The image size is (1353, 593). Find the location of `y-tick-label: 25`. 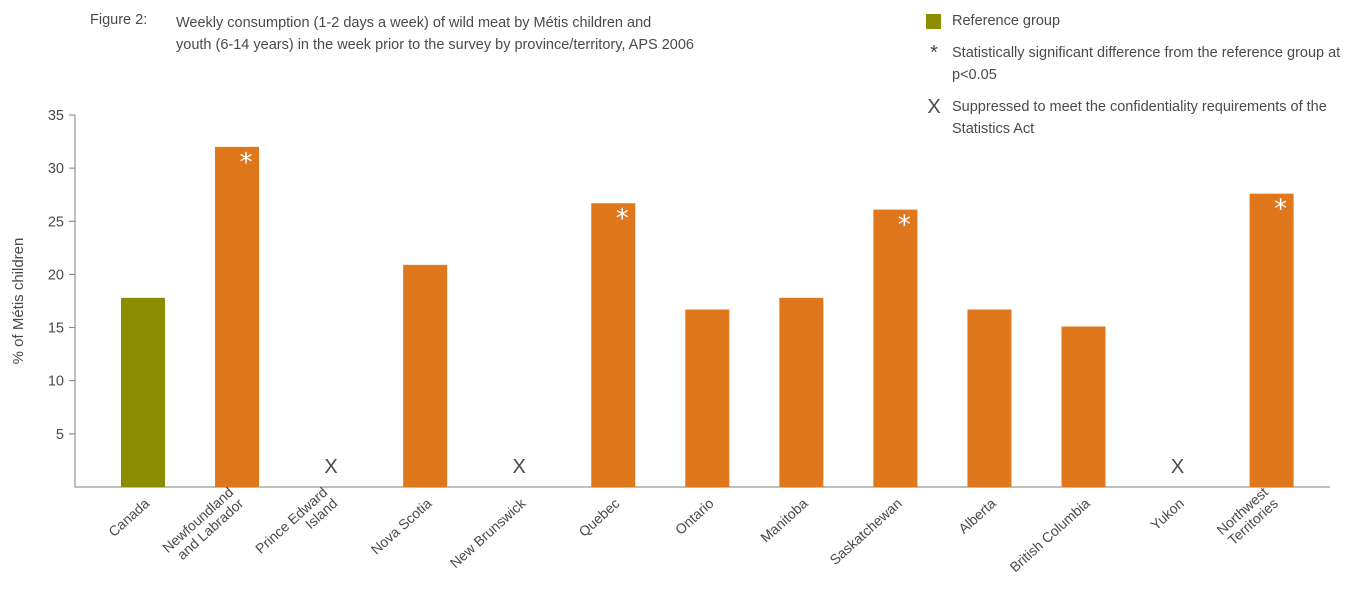

y-tick-label: 25 is located at coordinates (56, 222).